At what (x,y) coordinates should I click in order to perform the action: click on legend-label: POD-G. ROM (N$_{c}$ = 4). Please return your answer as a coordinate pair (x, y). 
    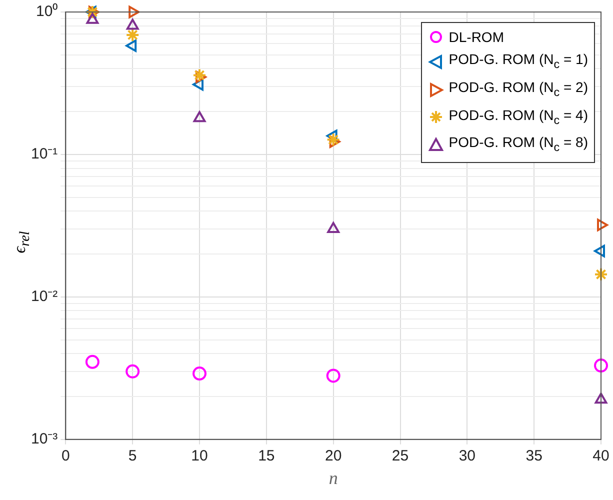
    Looking at the image, I should click on (518, 117).